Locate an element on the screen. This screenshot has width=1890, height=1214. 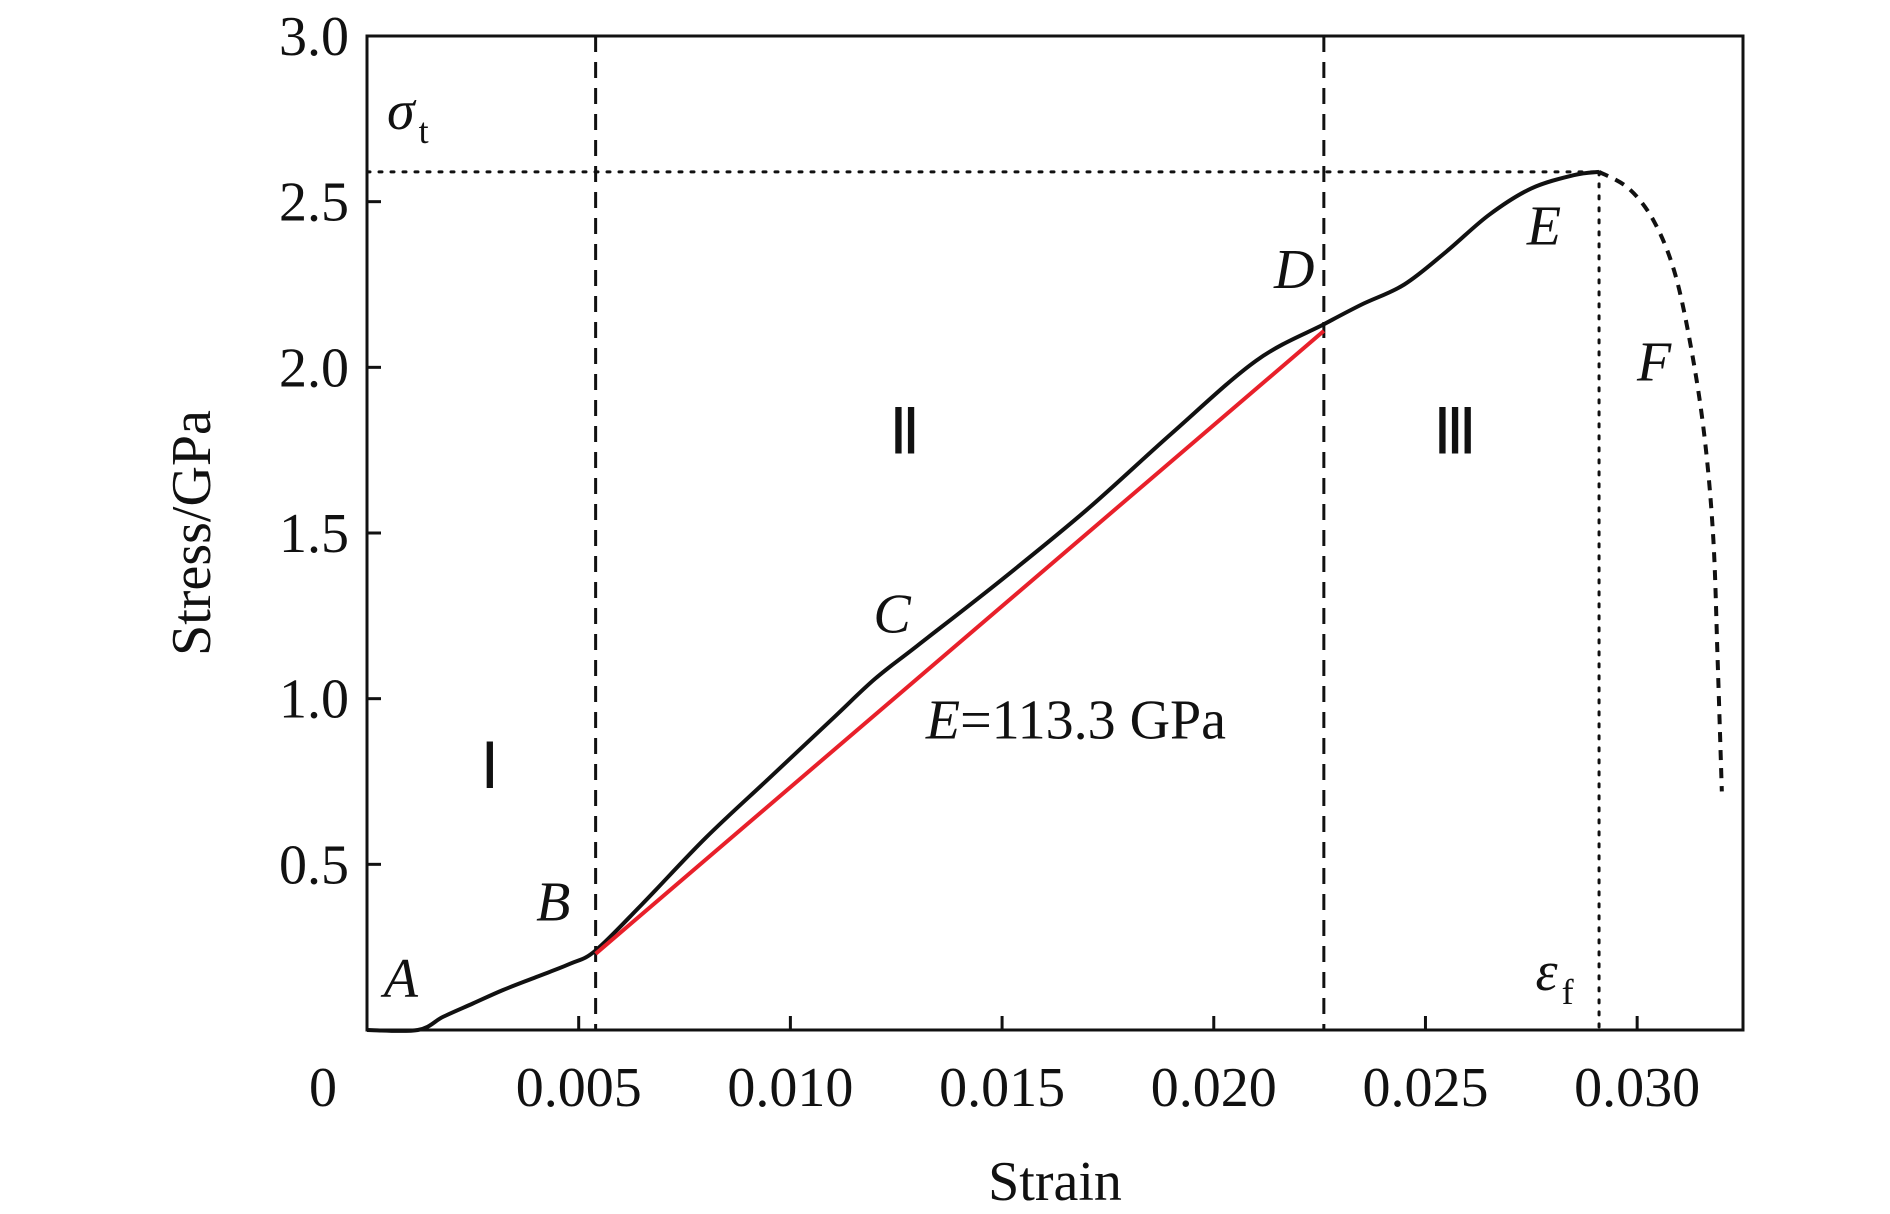
point-label-e: E is located at coordinates (1543, 227).